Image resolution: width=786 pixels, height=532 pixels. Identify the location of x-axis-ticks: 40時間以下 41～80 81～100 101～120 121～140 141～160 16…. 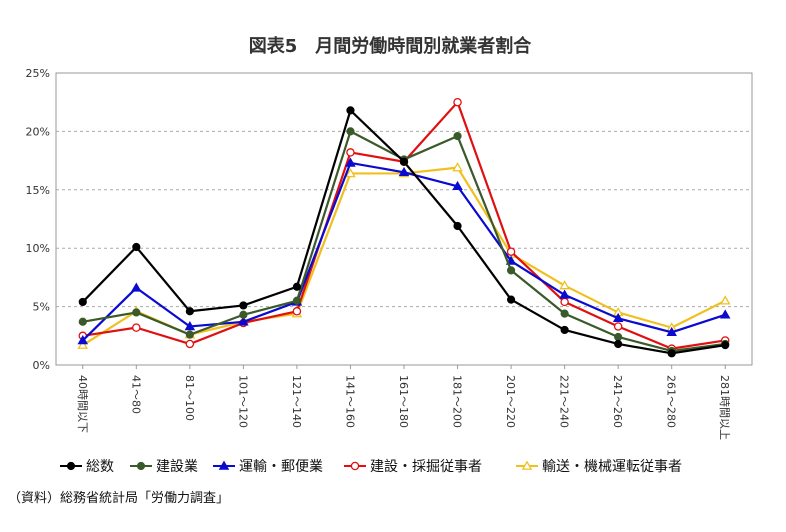
(403, 402).